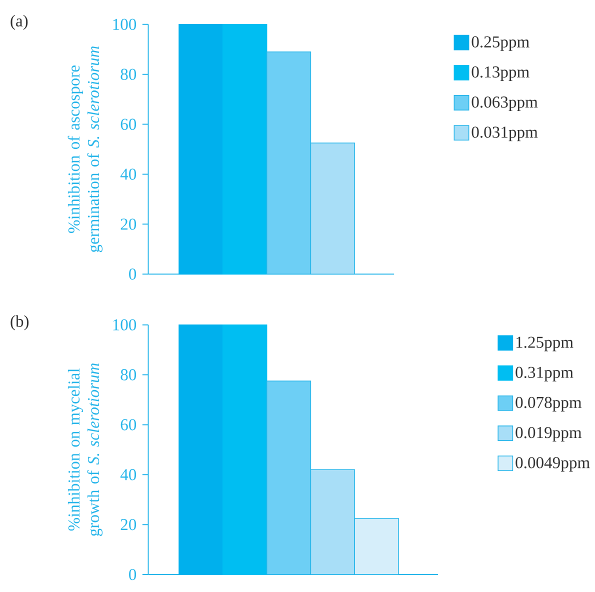 The image size is (595, 592). What do you see at coordinates (505, 134) in the screenshot?
I see `legend-label: 0.031ppm` at bounding box center [505, 134].